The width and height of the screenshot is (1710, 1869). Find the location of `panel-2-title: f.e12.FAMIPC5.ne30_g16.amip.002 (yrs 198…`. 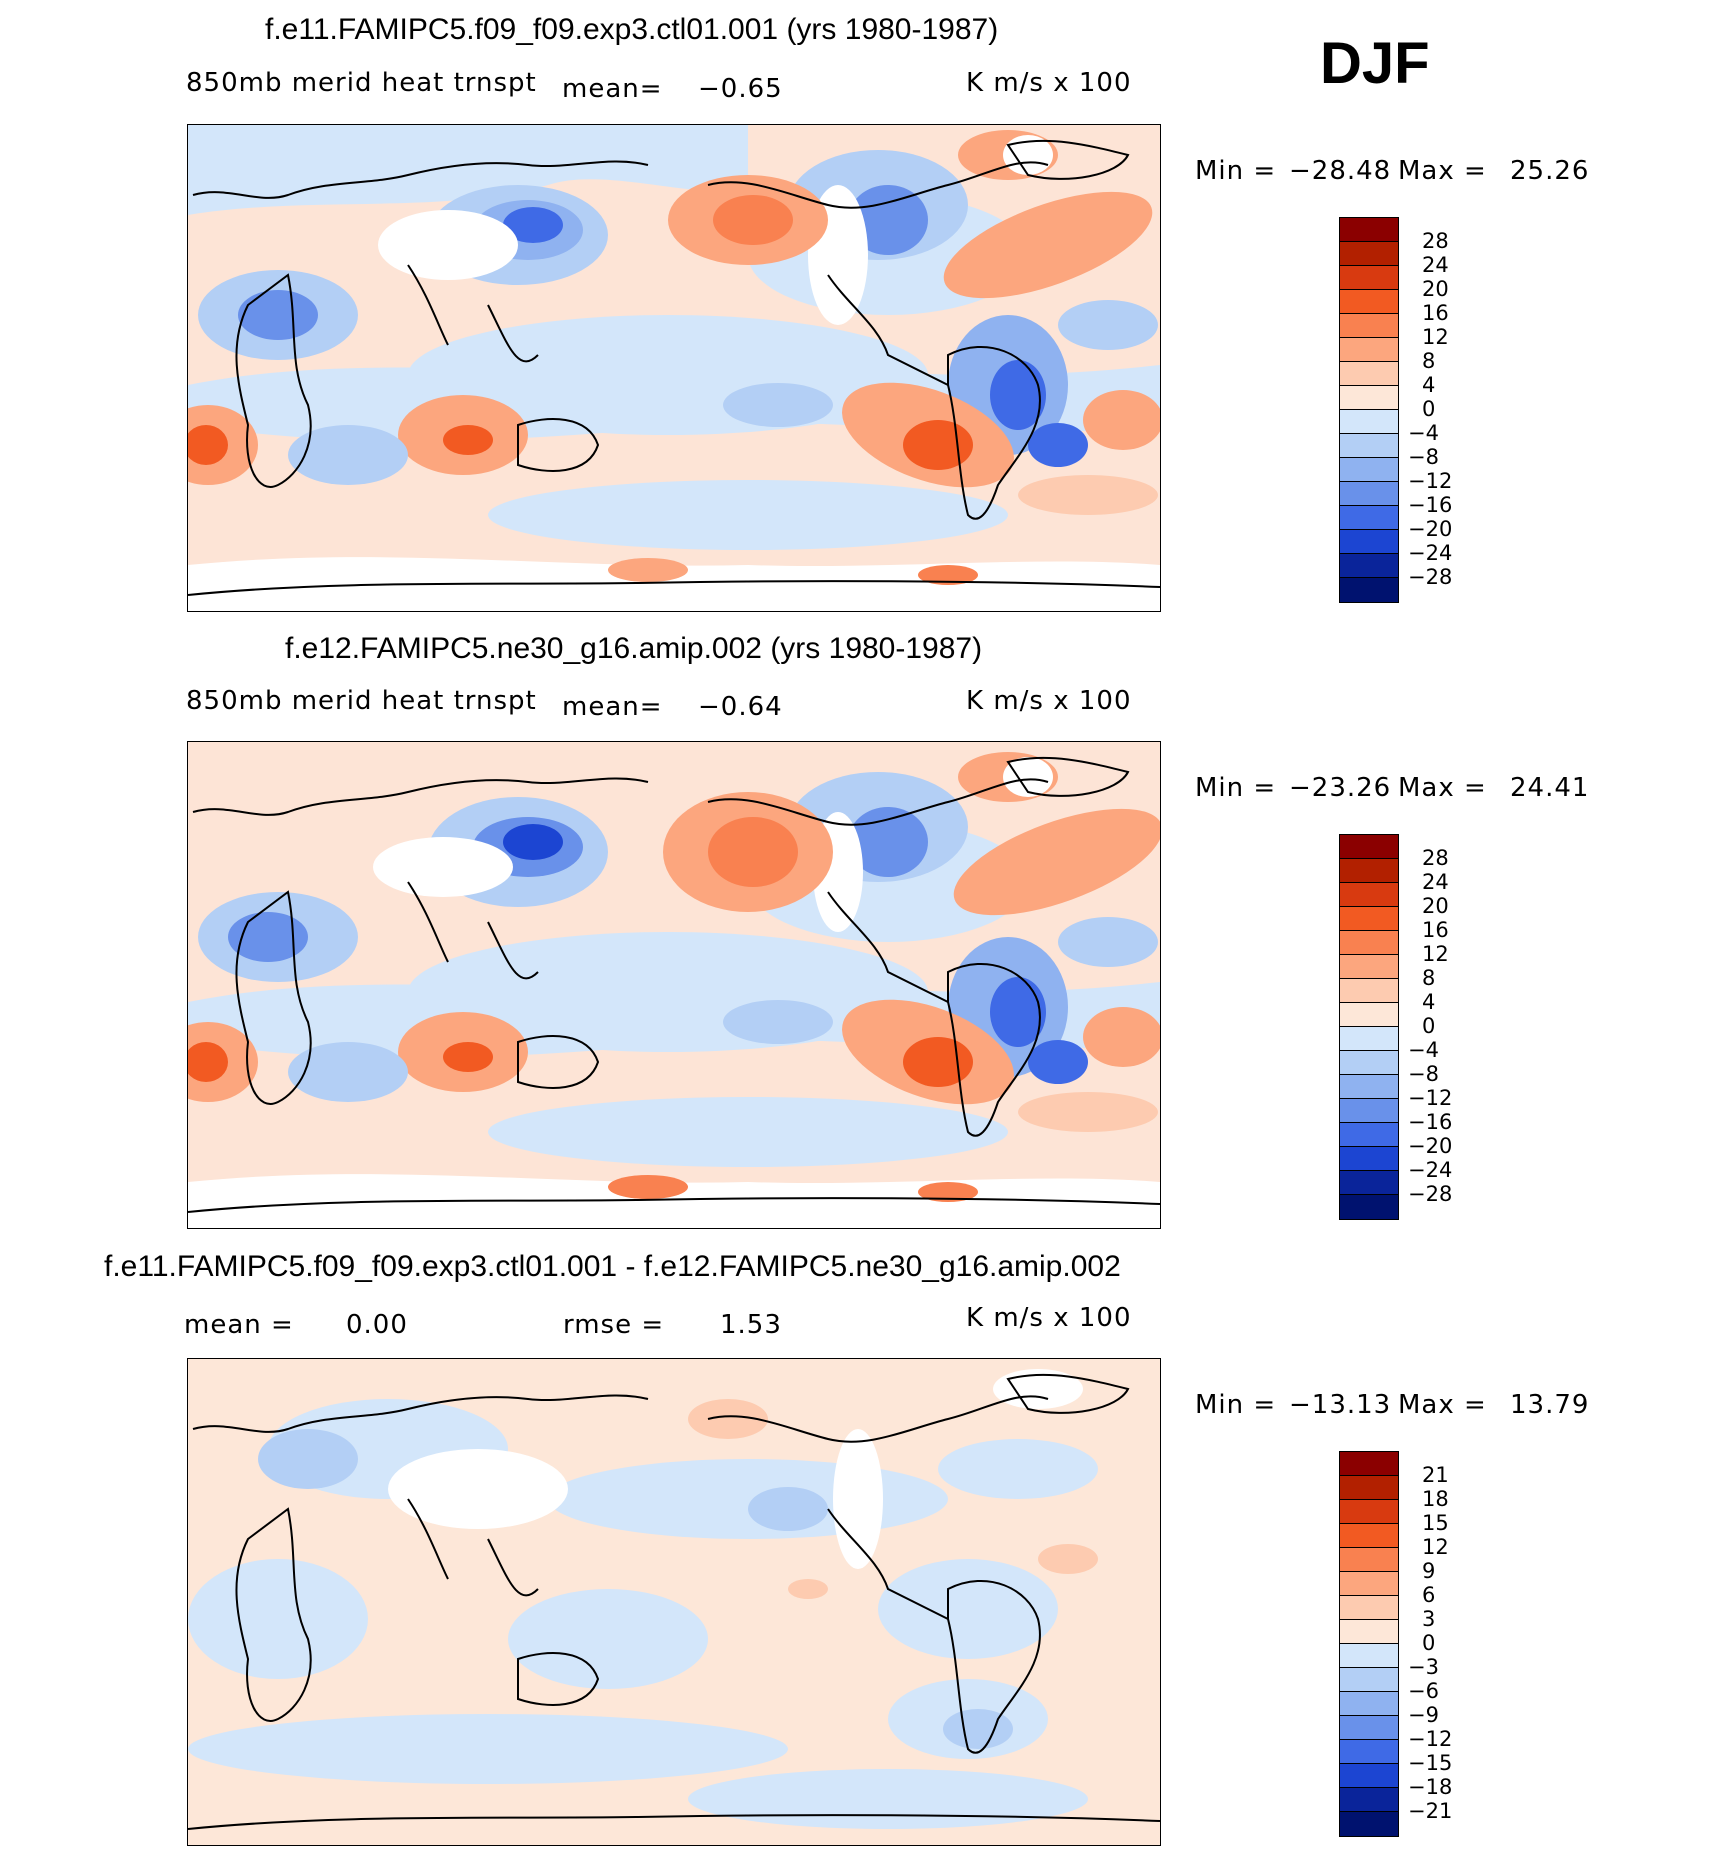

panel-2-title: f.e12.FAMIPC5.ne30_g16.amip.002 (yrs 198… is located at coordinates (634, 648).